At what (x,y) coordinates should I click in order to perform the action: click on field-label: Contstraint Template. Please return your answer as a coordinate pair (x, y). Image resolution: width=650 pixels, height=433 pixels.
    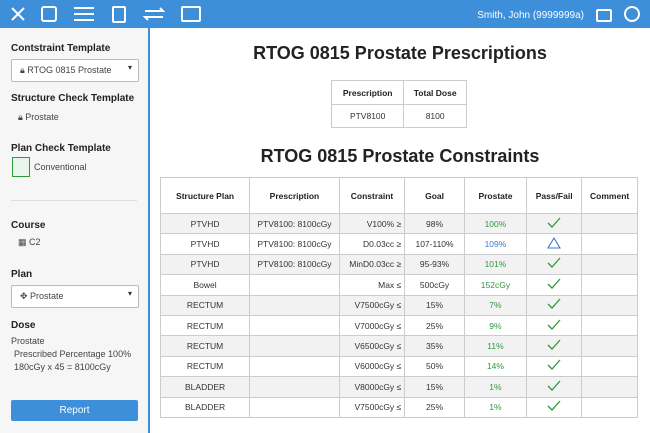
    Looking at the image, I should click on (61, 48).